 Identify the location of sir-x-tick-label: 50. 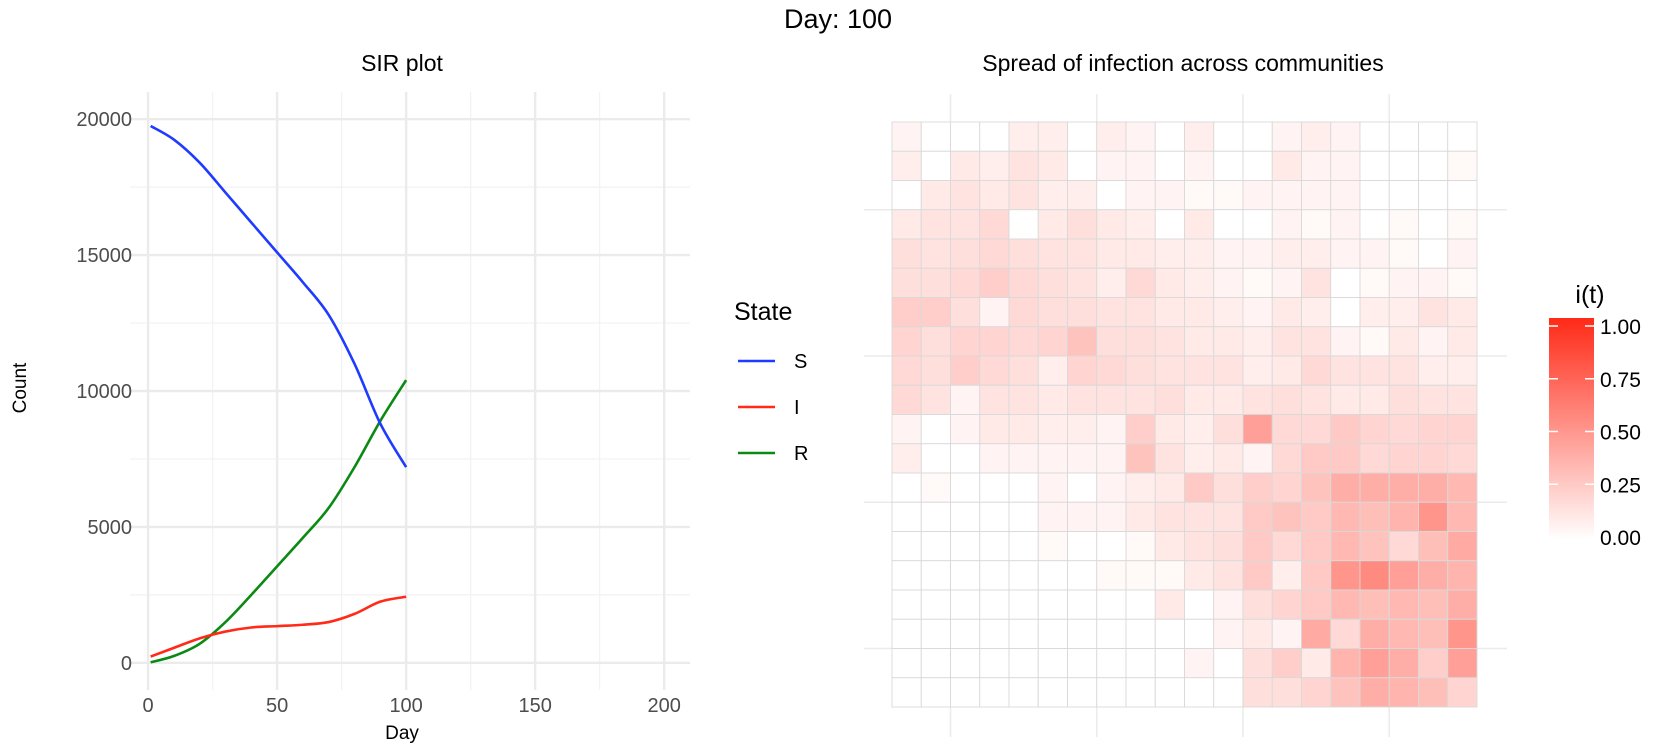
(277, 706).